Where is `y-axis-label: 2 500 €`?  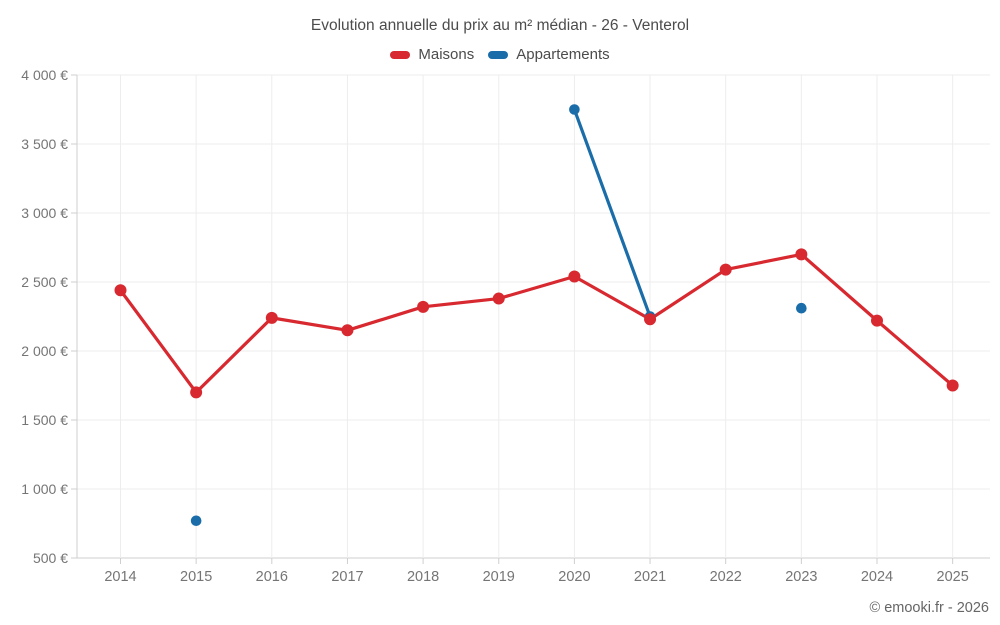 y-axis-label: 2 500 € is located at coordinates (44, 282).